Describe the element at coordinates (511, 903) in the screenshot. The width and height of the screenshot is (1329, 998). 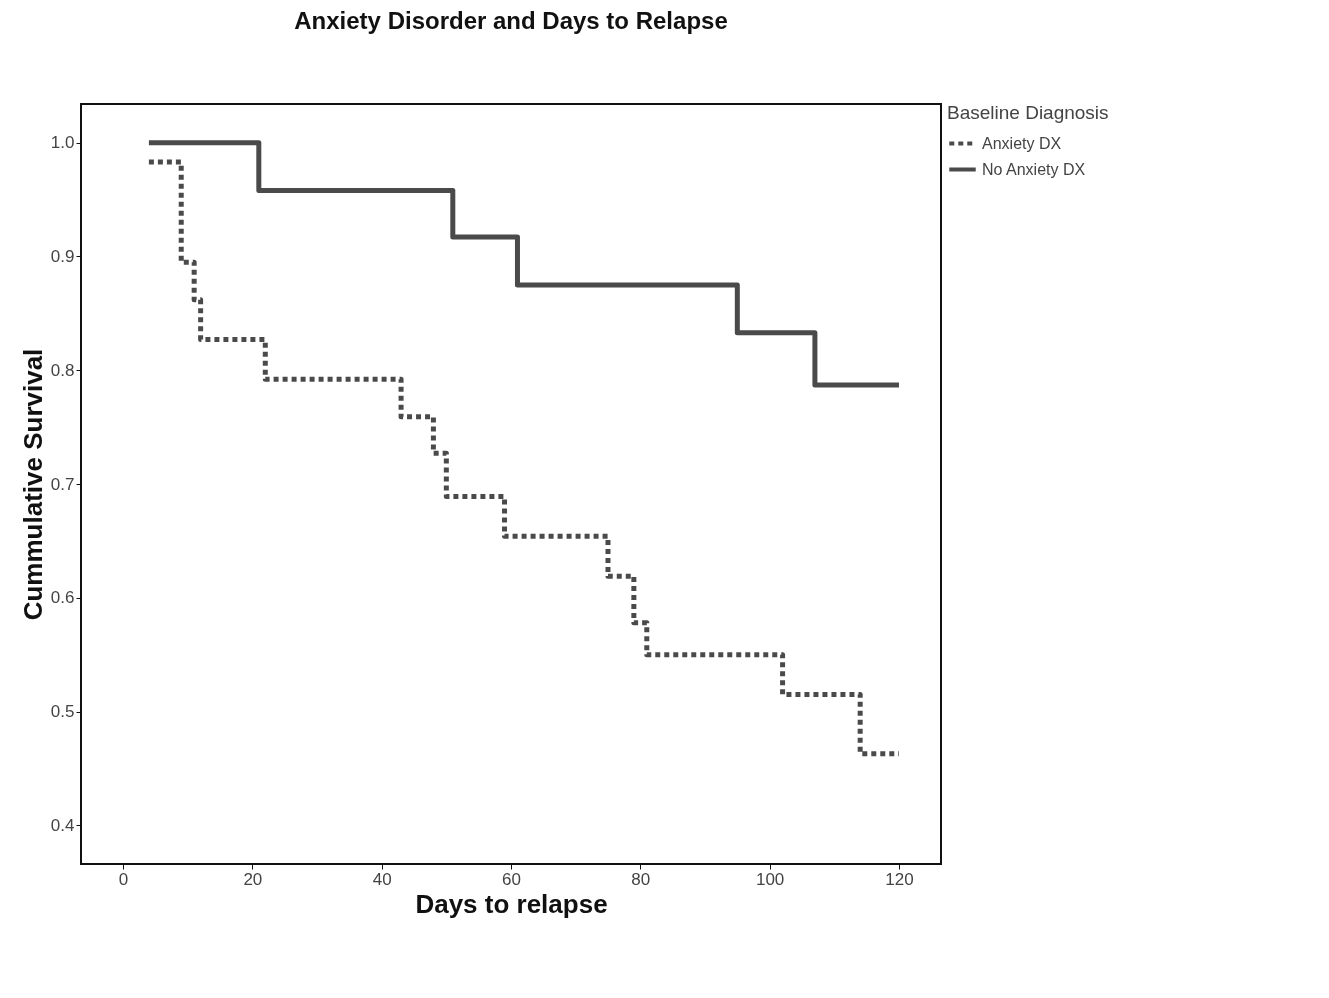
I see `x-axis-title: Days to relapse` at that location.